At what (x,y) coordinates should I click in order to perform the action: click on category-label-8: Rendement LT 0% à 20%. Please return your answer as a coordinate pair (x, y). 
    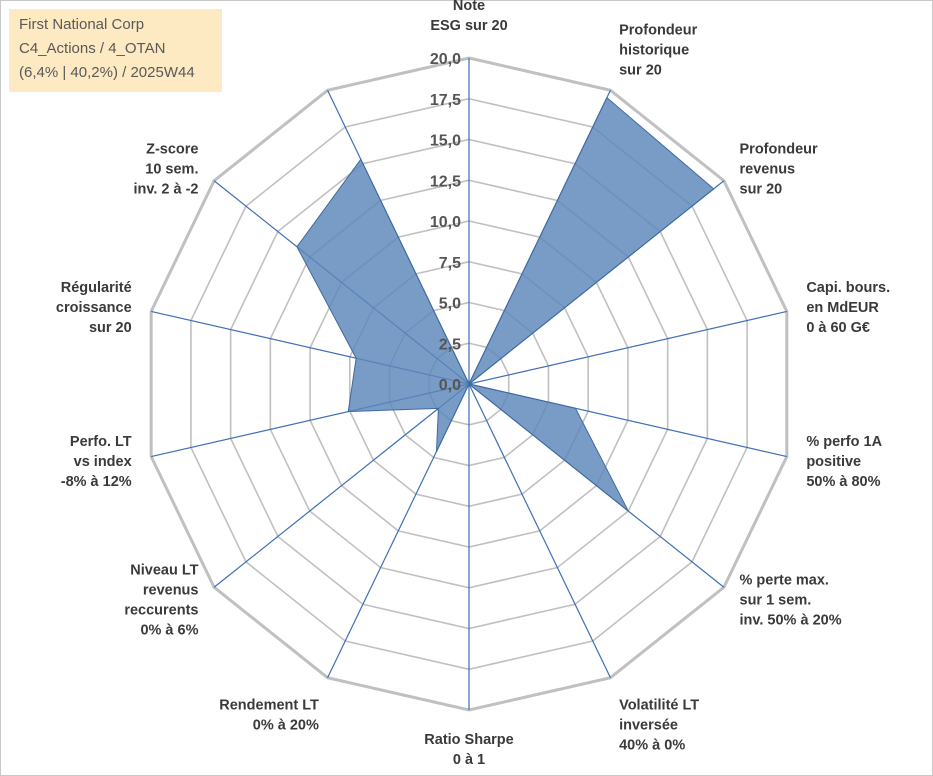
    Looking at the image, I should click on (269, 716).